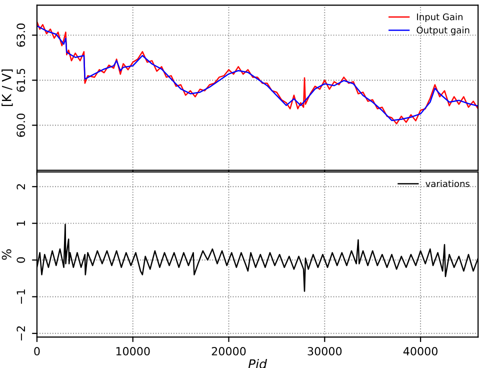 This screenshot has width=480, height=368. I want to click on x-tick-label: 40000, so click(420, 351).